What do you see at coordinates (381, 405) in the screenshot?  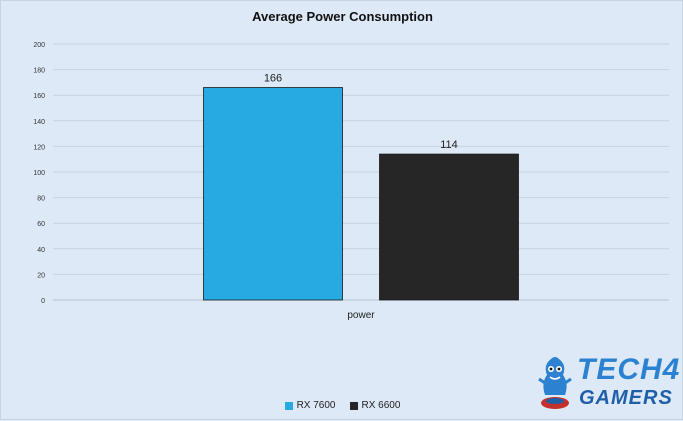 I see `legend-label: RX 6600` at bounding box center [381, 405].